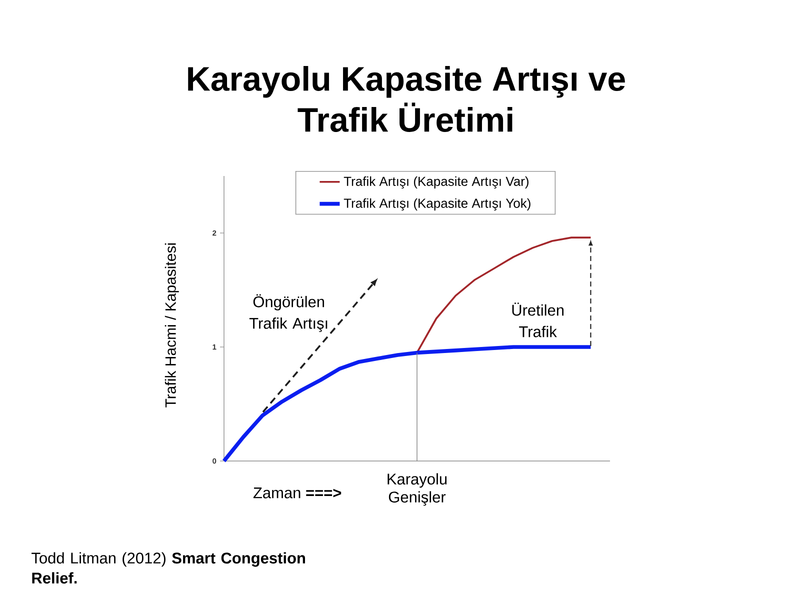  Describe the element at coordinates (297, 493) in the screenshot. I see `x-axis-title: Zaman ===>` at that location.